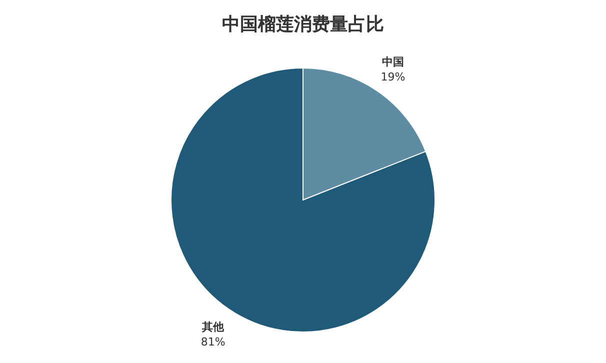  Describe the element at coordinates (303, 24) in the screenshot. I see `chart-title: 中国榴莲消费量占比` at that location.